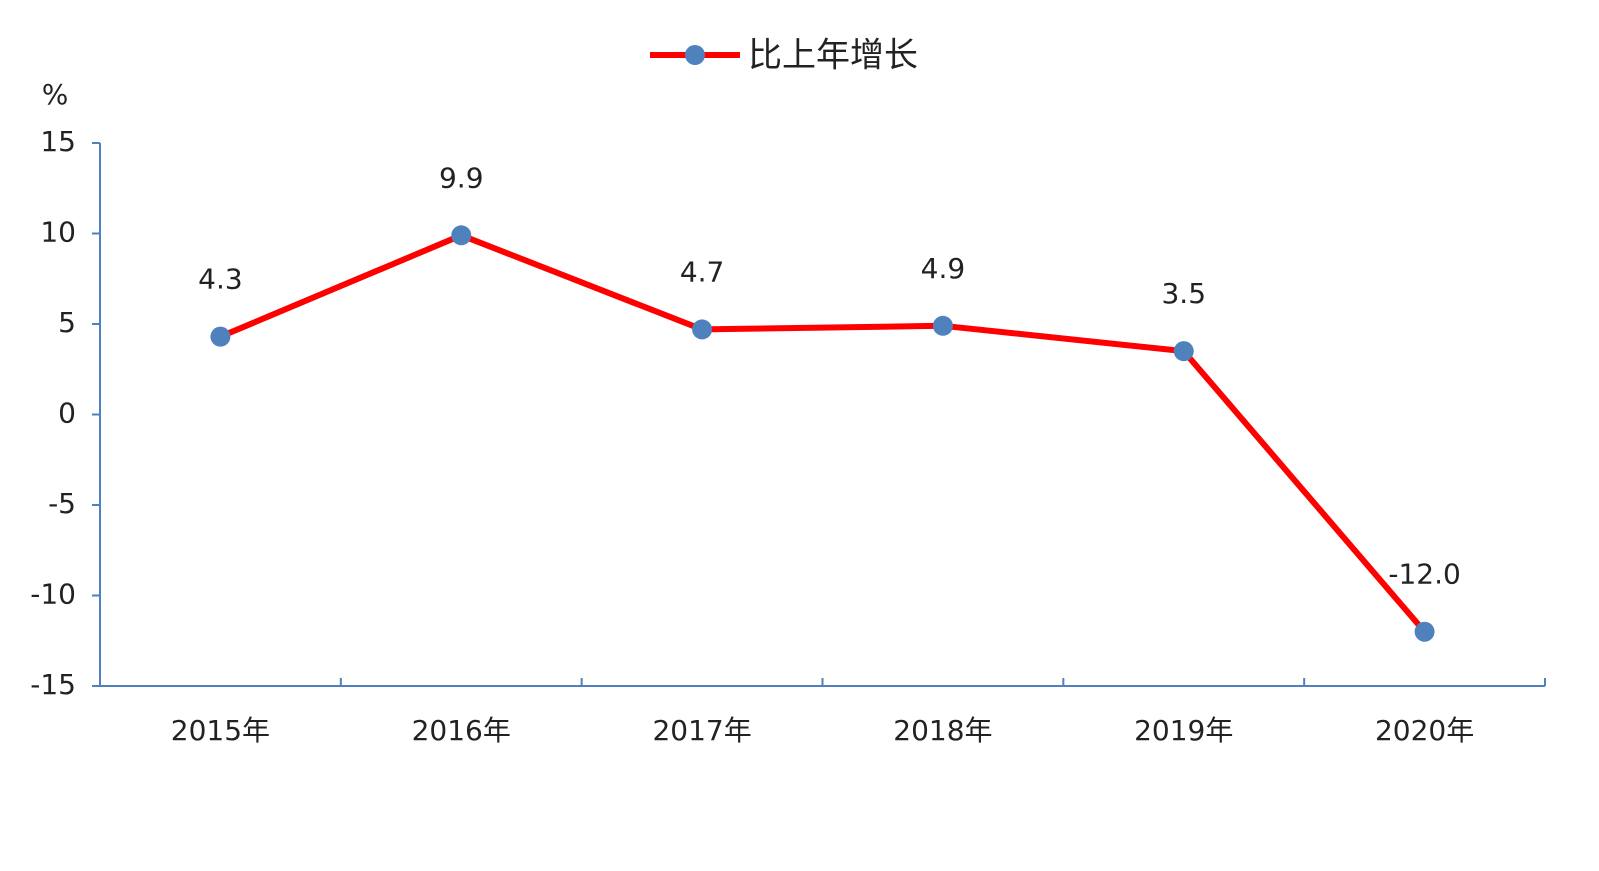 This screenshot has width=1599, height=871. What do you see at coordinates (62, 503) in the screenshot?
I see `y-tick-label: -5` at bounding box center [62, 503].